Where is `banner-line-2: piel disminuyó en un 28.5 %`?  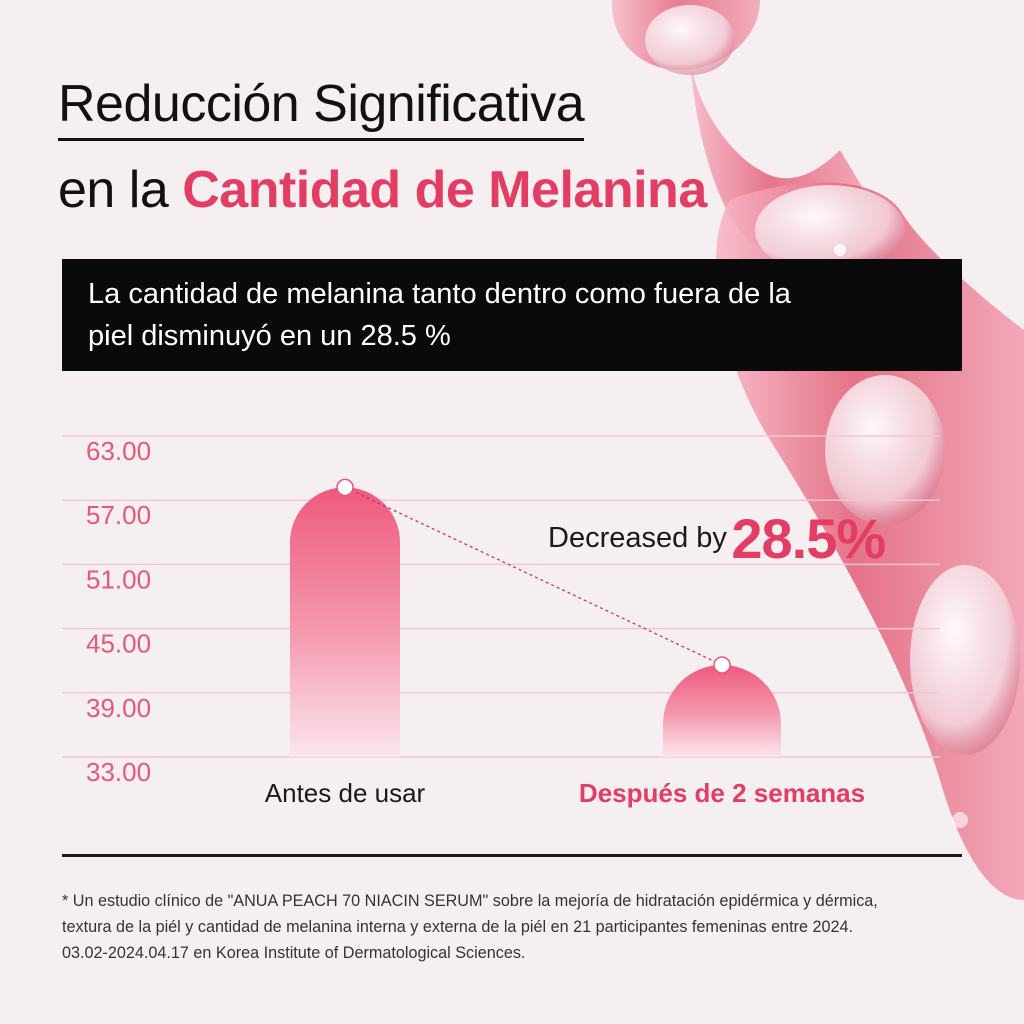
banner-line-2: piel disminuyó en un 28.5 % is located at coordinates (269, 336).